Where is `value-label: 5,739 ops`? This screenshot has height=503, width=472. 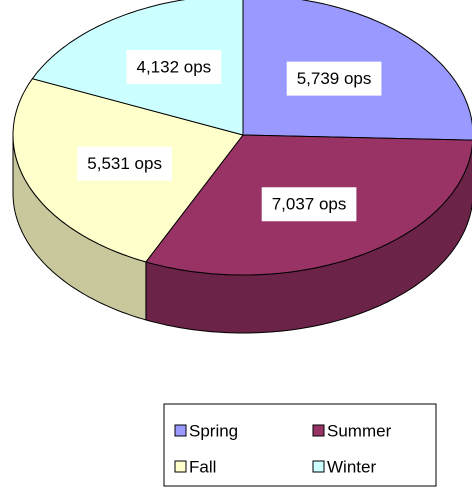
value-label: 5,739 ops is located at coordinates (334, 78).